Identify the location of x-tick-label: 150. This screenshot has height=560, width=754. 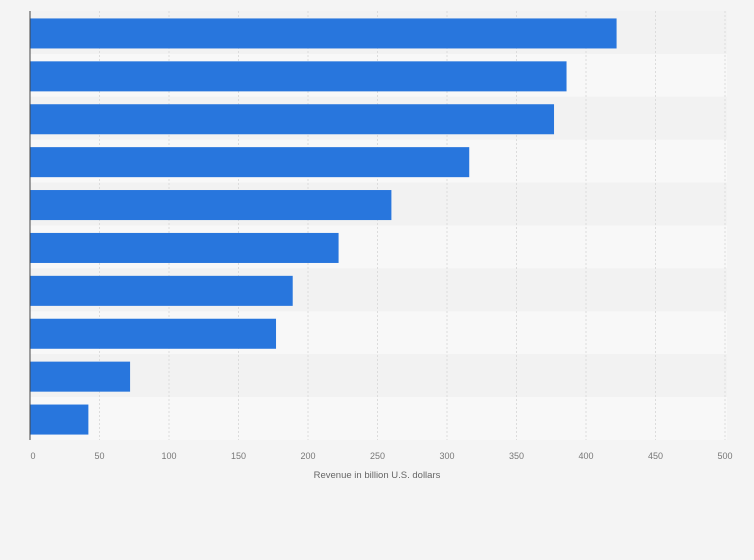
(238, 456).